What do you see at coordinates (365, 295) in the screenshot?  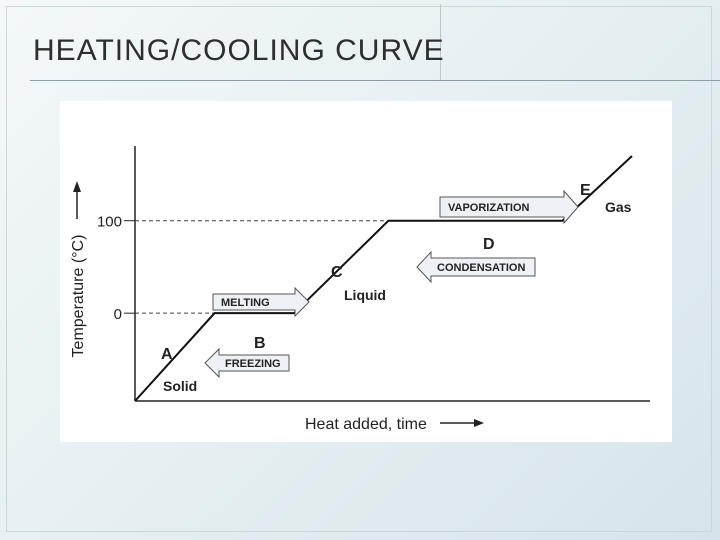 I see `phase-label-liquid: Liquid` at bounding box center [365, 295].